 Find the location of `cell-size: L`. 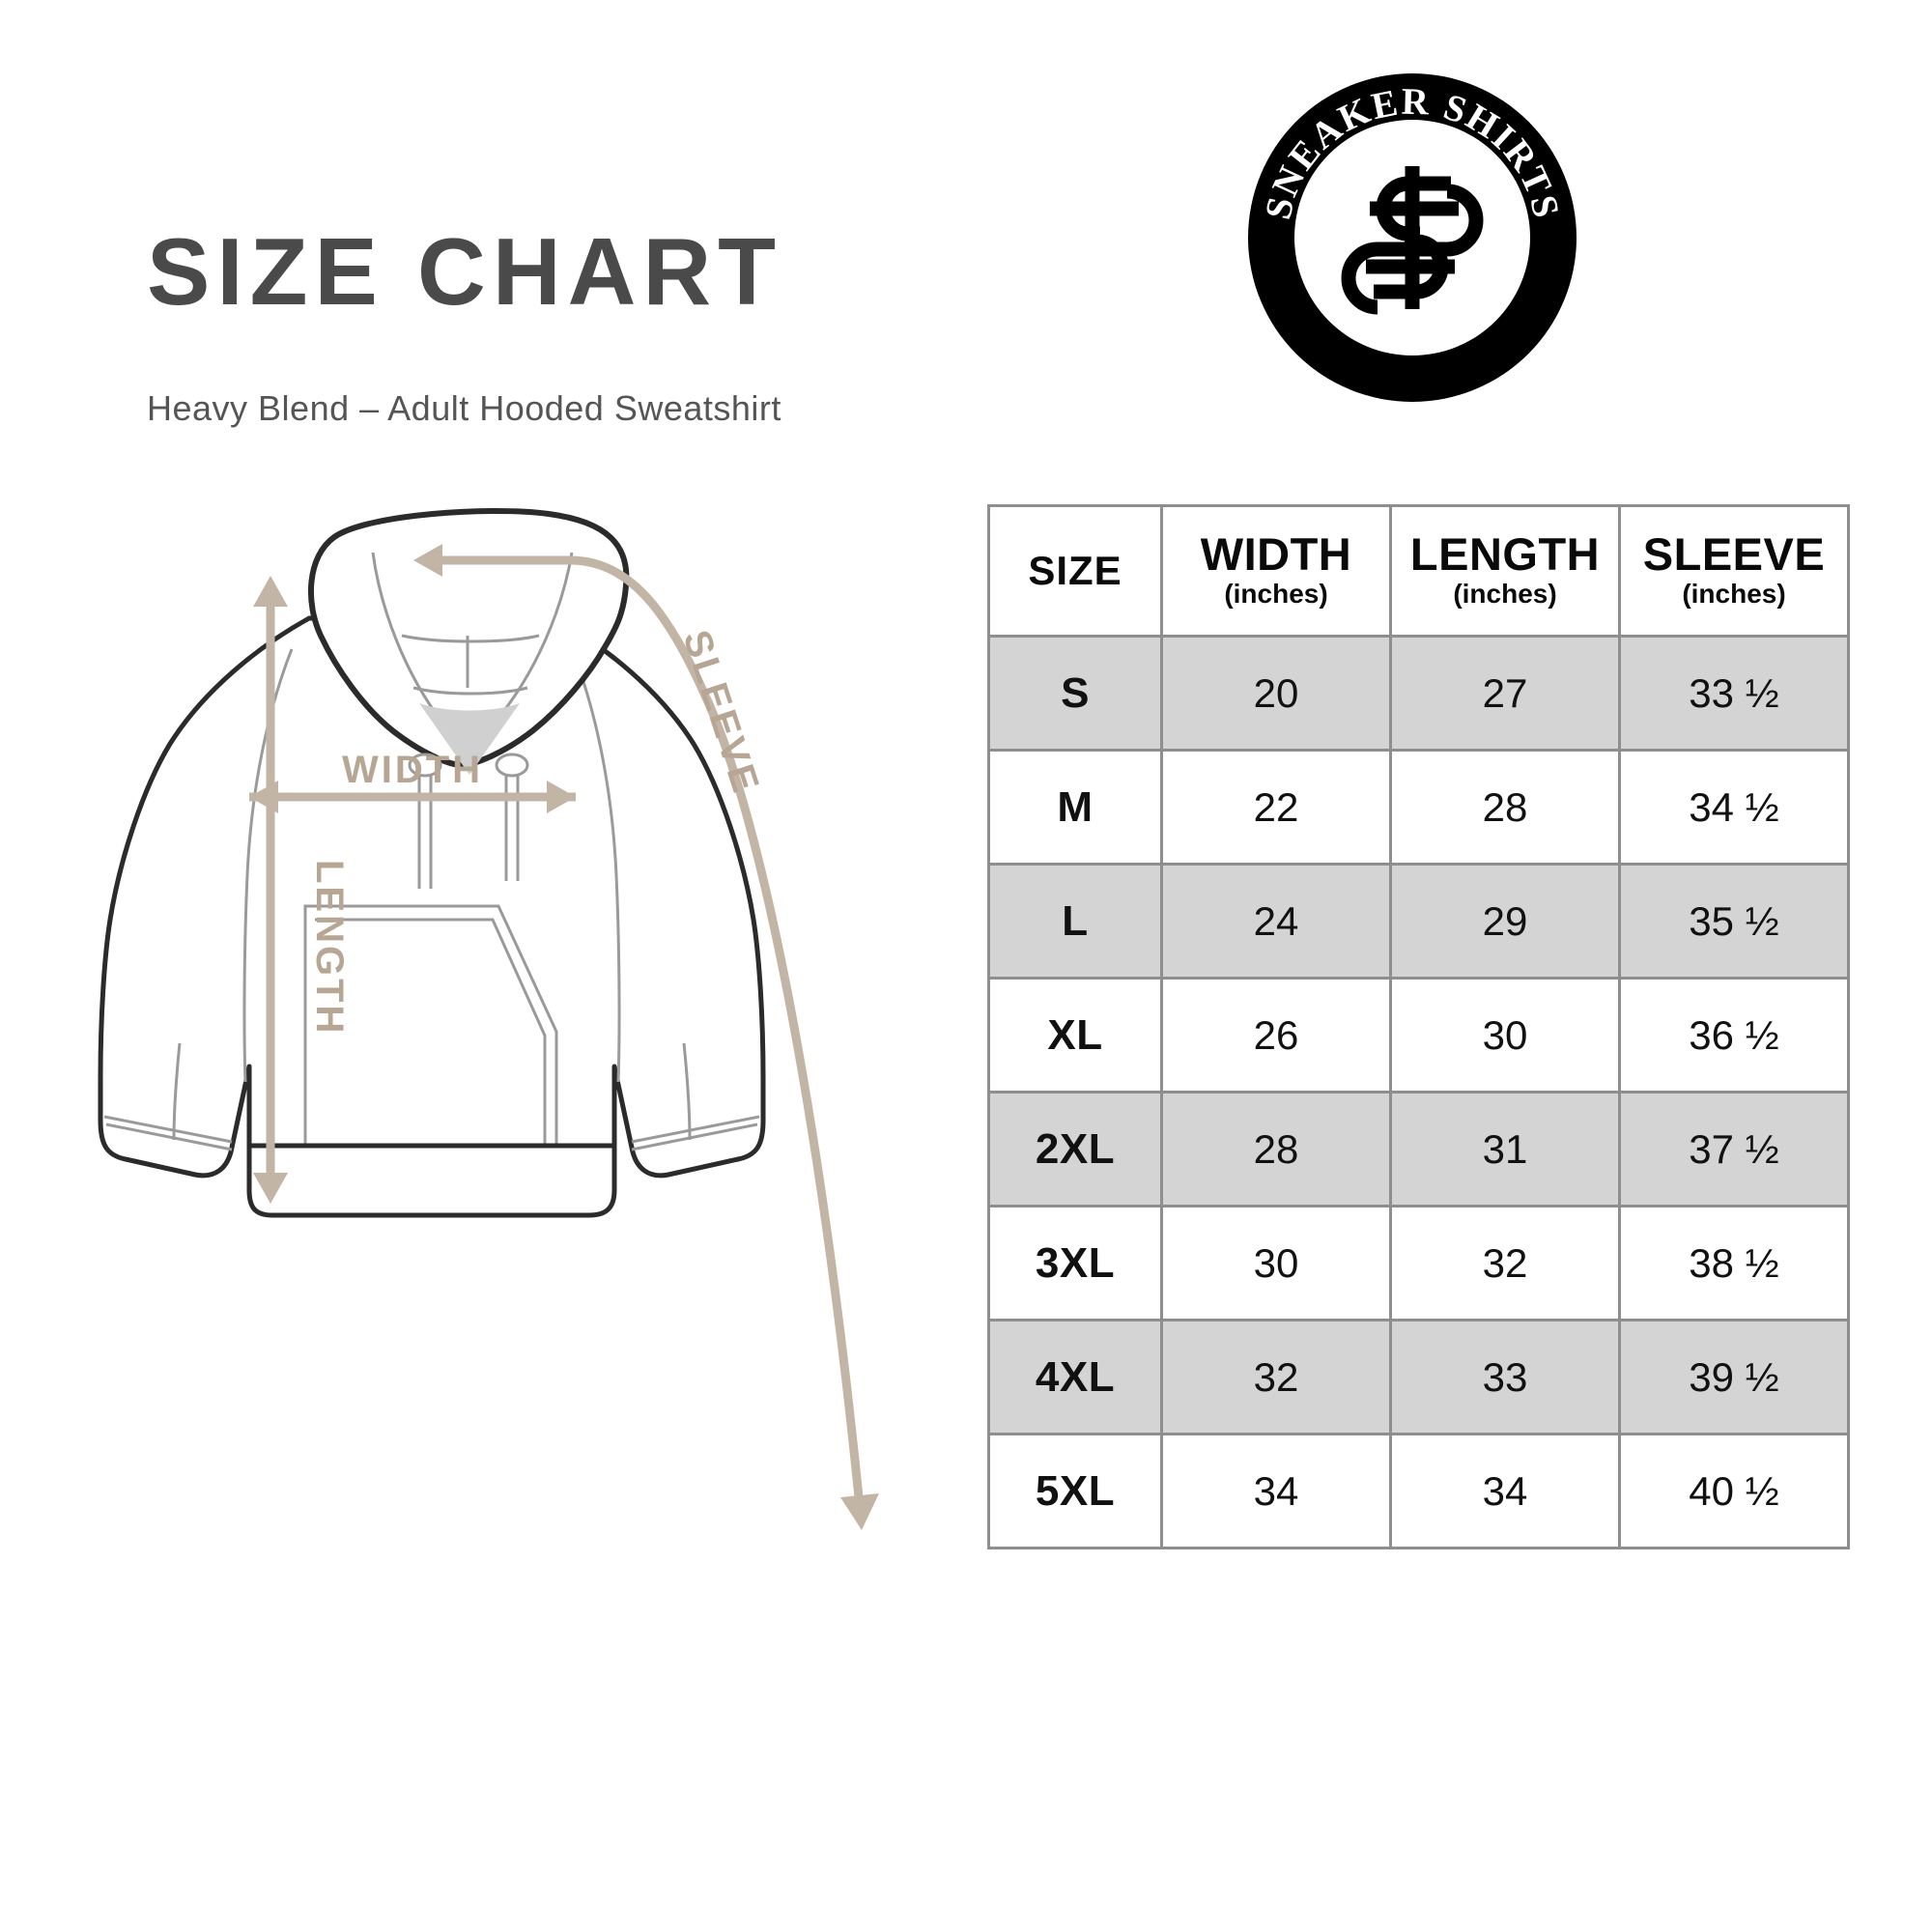

cell-size: L is located at coordinates (1075, 921).